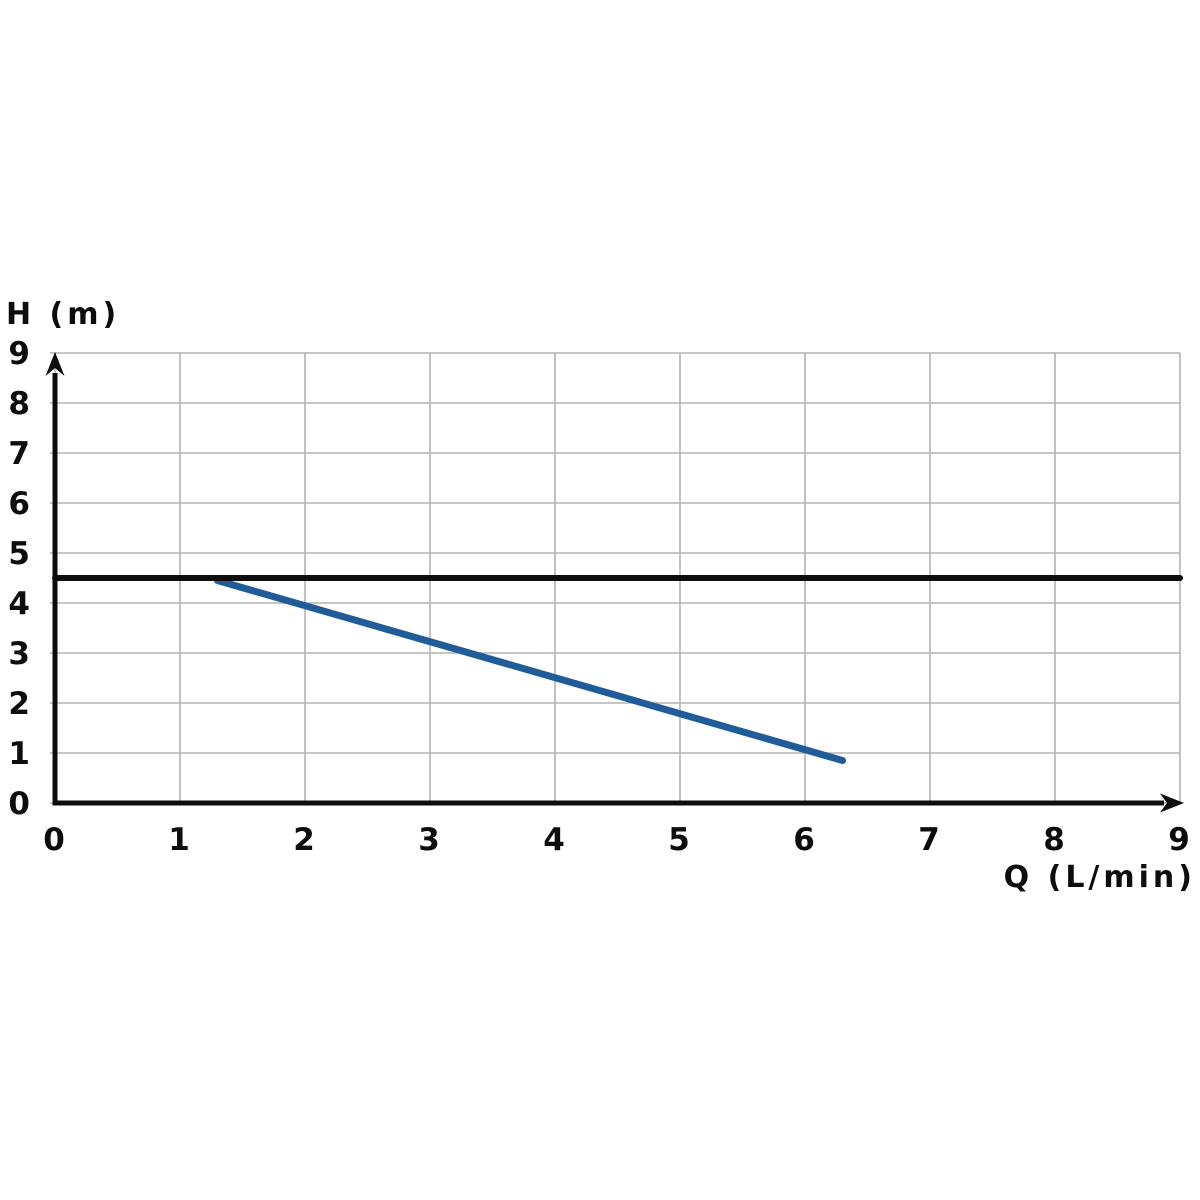 The image size is (1200, 1200). I want to click on y-tick-label: 4, so click(19, 604).